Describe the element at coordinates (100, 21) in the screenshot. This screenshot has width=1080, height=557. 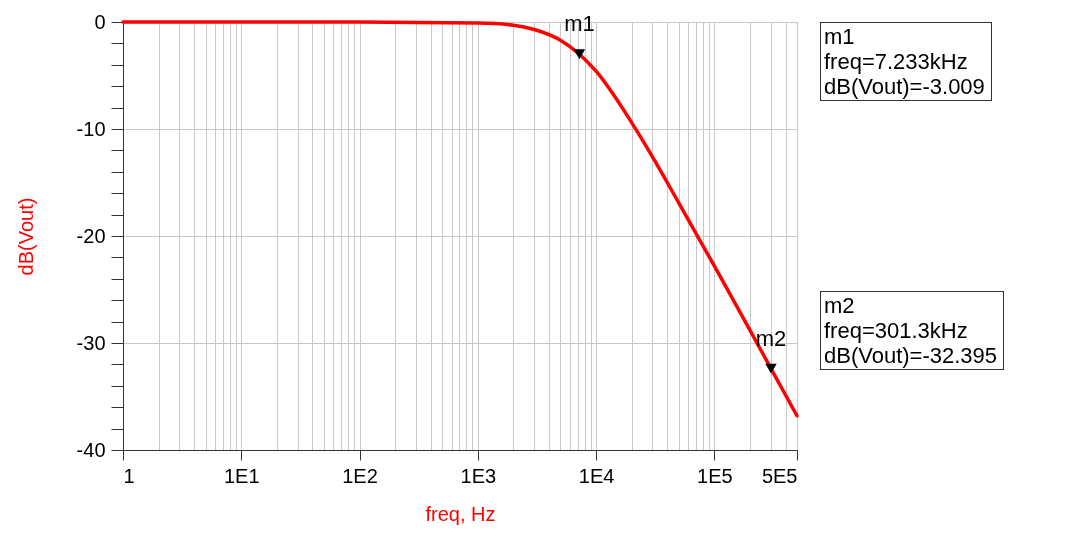
I see `y-tick-label: 0` at that location.